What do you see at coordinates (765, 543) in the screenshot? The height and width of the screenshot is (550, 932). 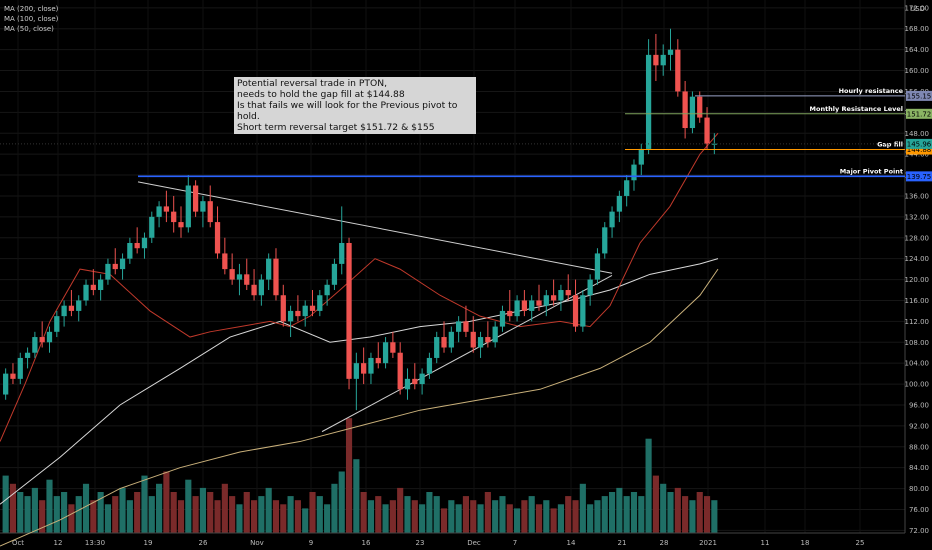 I see `time-tick-label: 11` at bounding box center [765, 543].